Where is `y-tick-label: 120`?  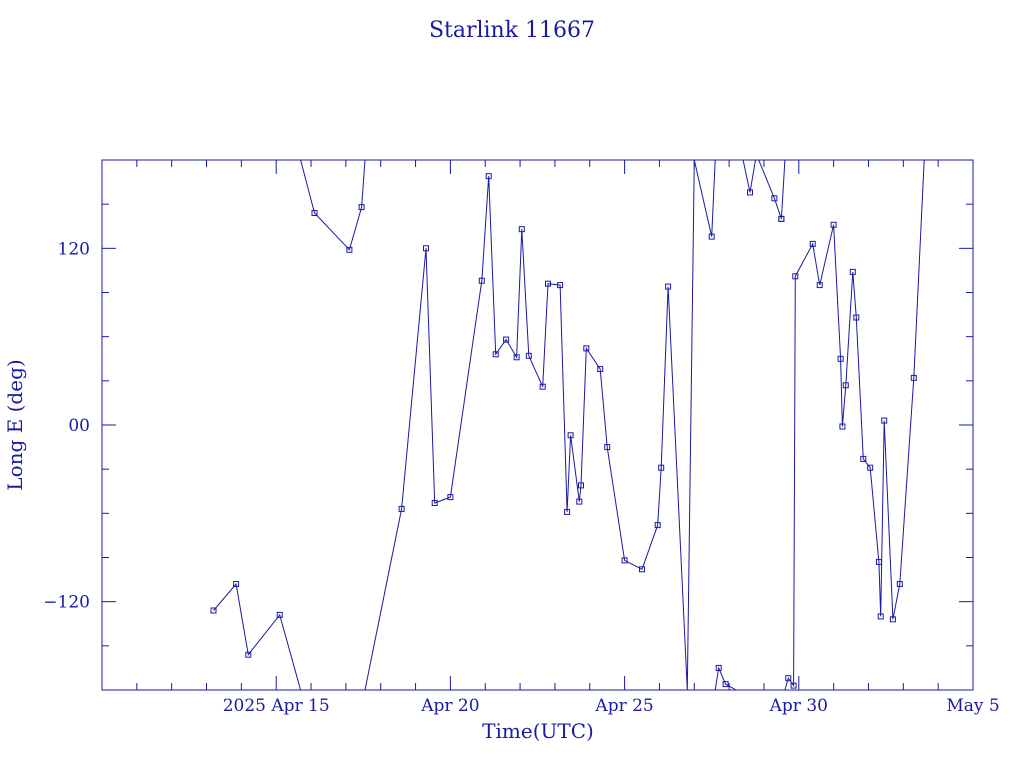 y-tick-label: 120 is located at coordinates (74, 249).